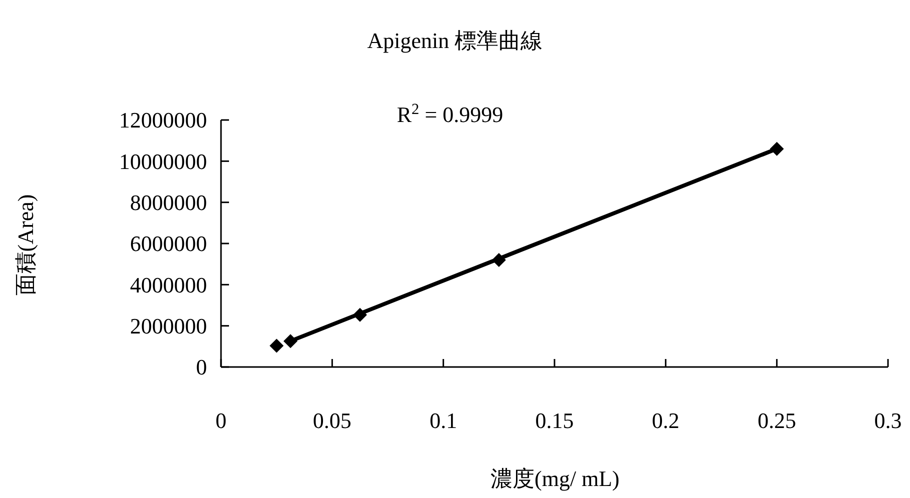 The width and height of the screenshot is (910, 498). What do you see at coordinates (163, 120) in the screenshot?
I see `y-tick-label: 12000000` at bounding box center [163, 120].